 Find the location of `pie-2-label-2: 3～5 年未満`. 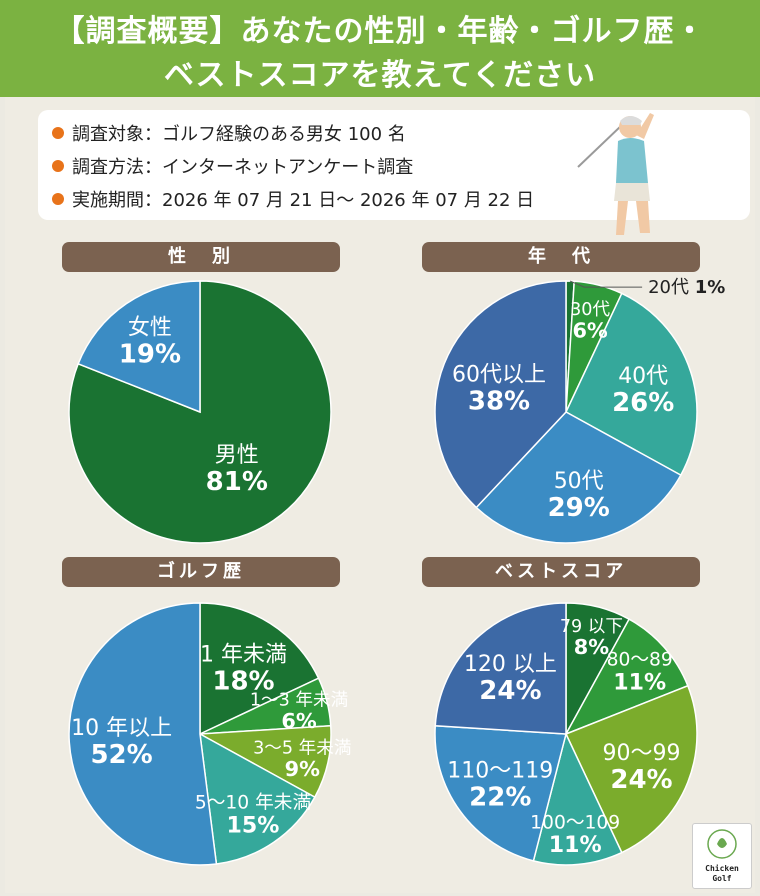

pie-2-label-2: 3～5 年未満 is located at coordinates (302, 749).